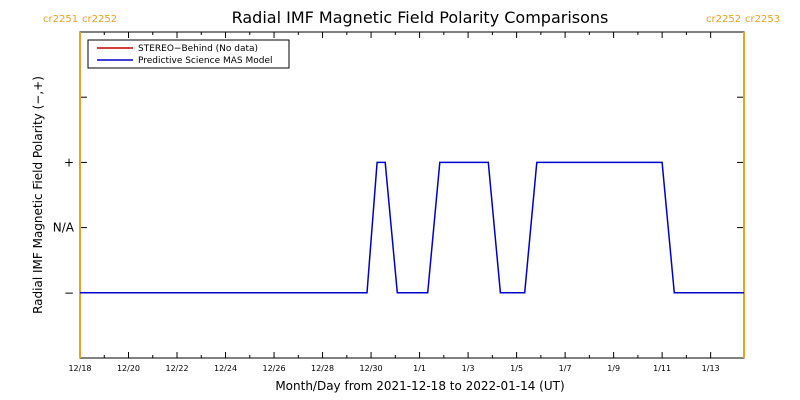  What do you see at coordinates (176, 368) in the screenshot?
I see `x-tick-label: 12/22` at bounding box center [176, 368].